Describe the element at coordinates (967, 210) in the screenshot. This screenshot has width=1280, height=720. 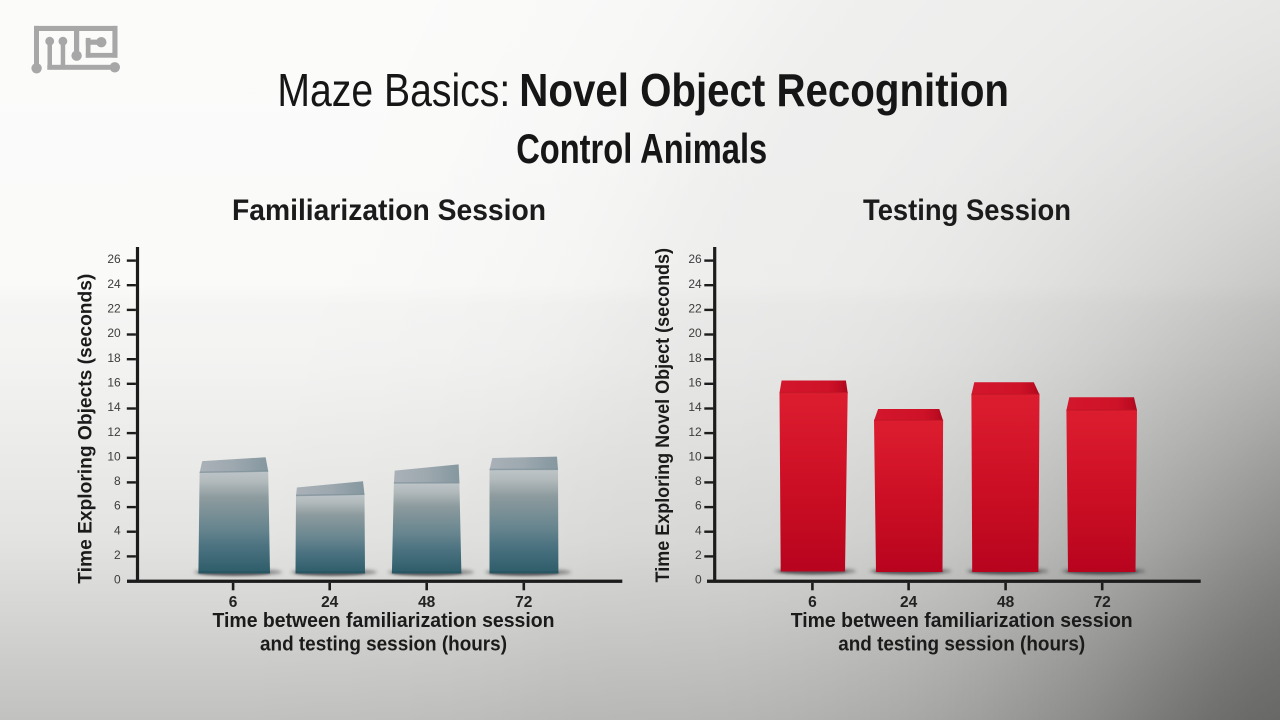
I see `svg-text: Testing Session` at that location.